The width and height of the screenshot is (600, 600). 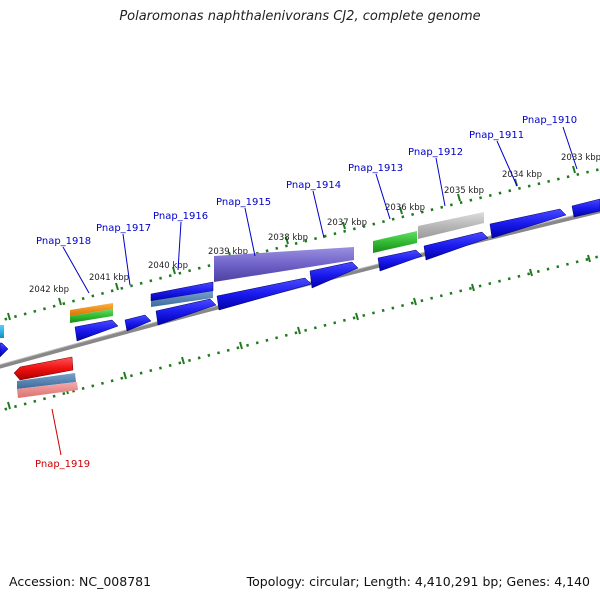 I want to click on gene-label-pnap-1914: Pnap_1914, so click(x=313, y=185).